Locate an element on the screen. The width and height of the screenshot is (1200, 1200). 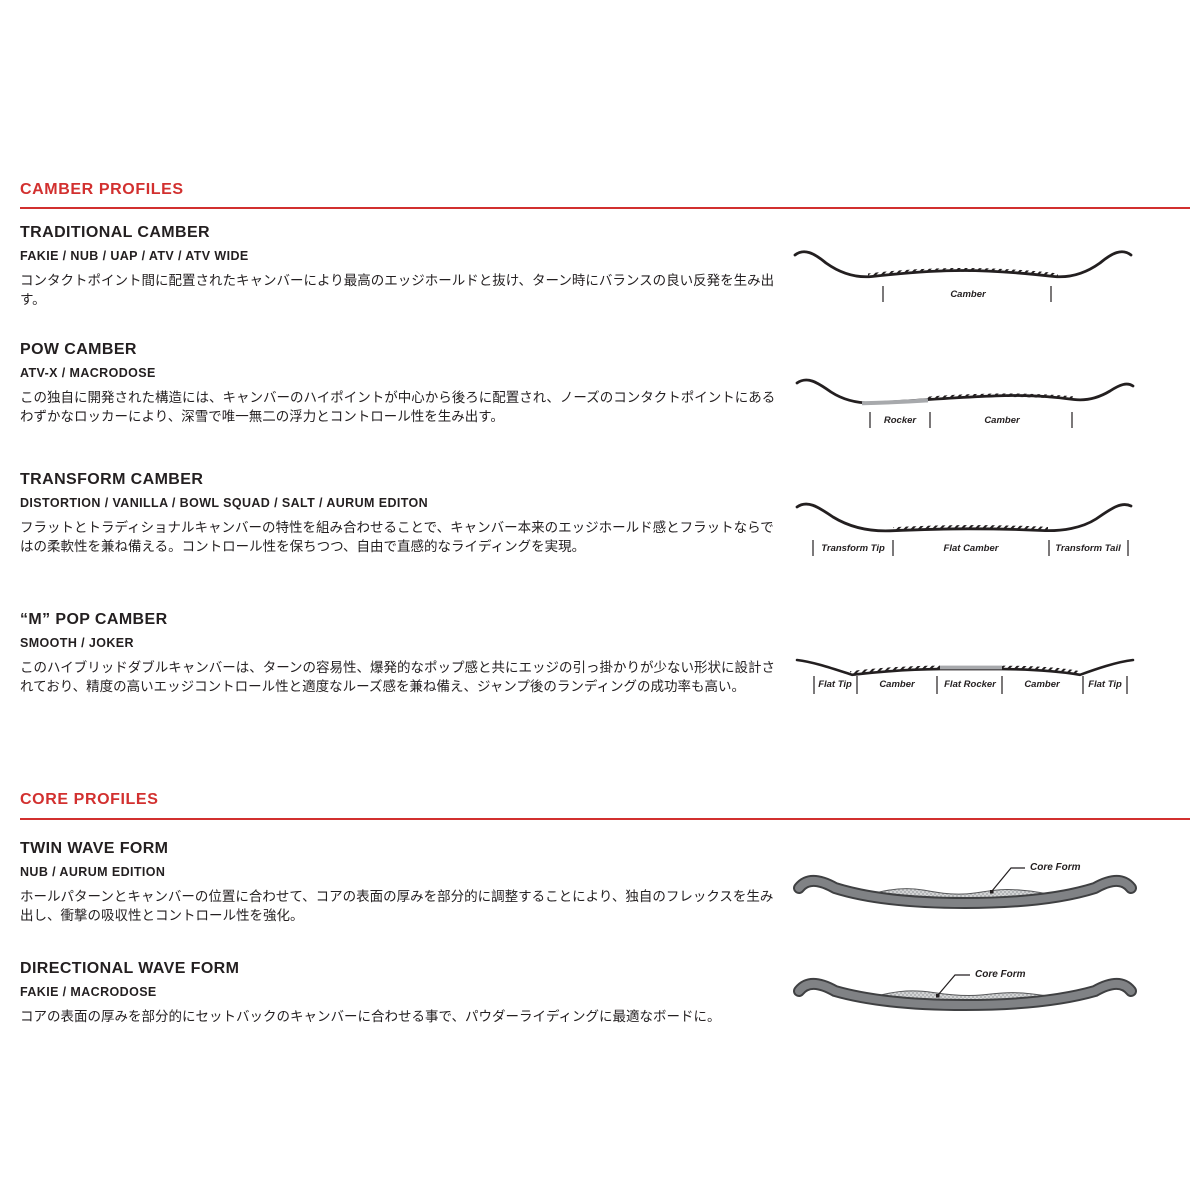
profile-models: FAKIE / MACRODOSE is located at coordinates (88, 992).